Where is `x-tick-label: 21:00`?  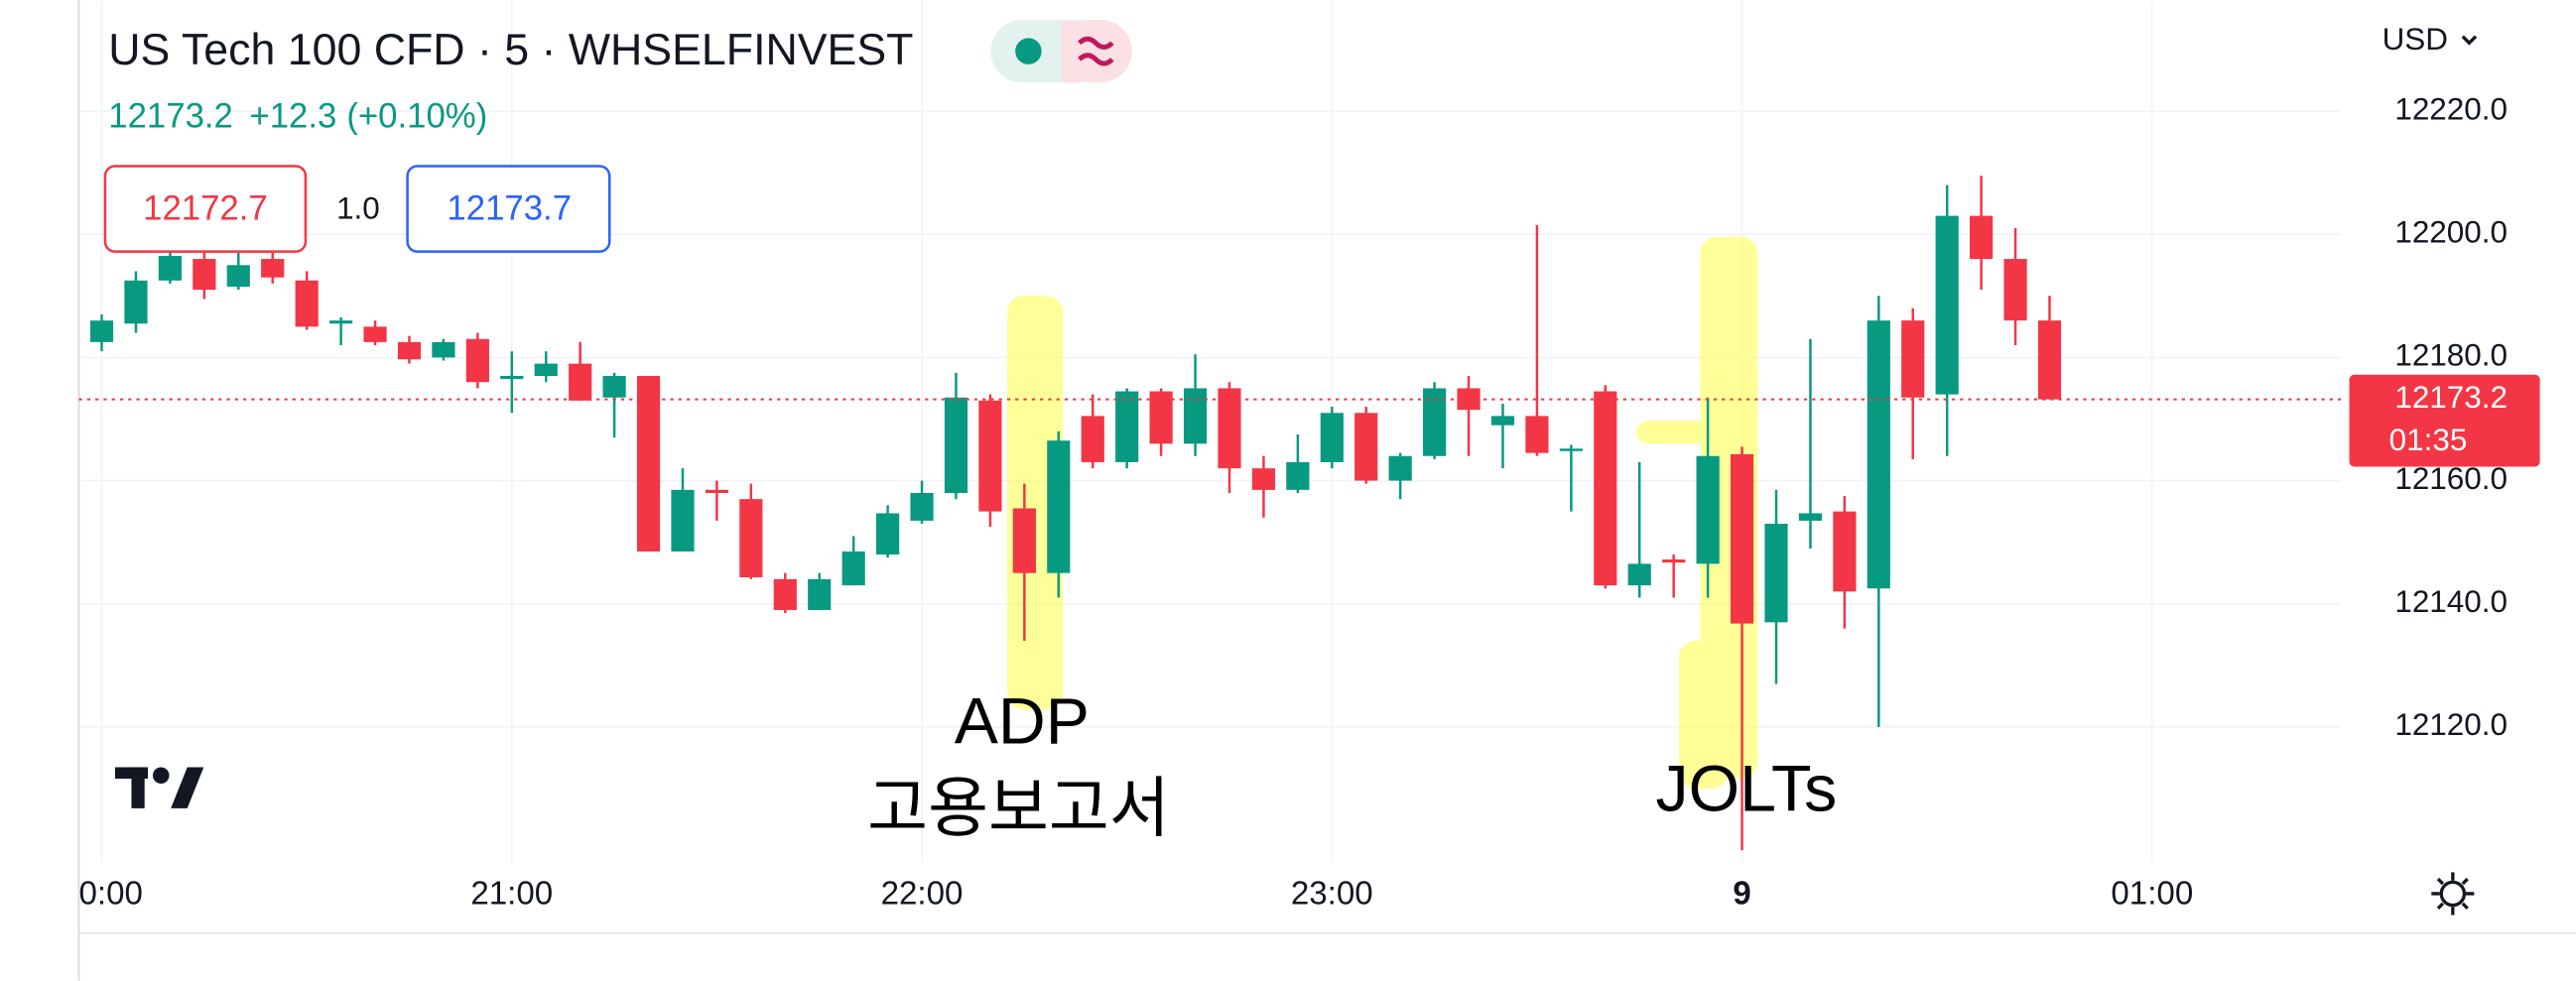 x-tick-label: 21:00 is located at coordinates (512, 893).